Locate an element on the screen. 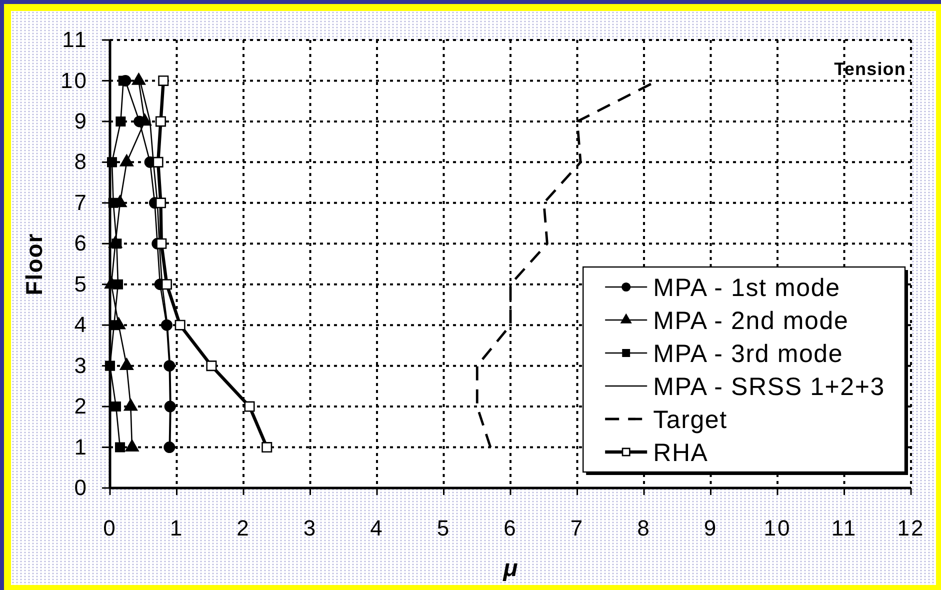  x-tick-label: 2 is located at coordinates (243, 528).